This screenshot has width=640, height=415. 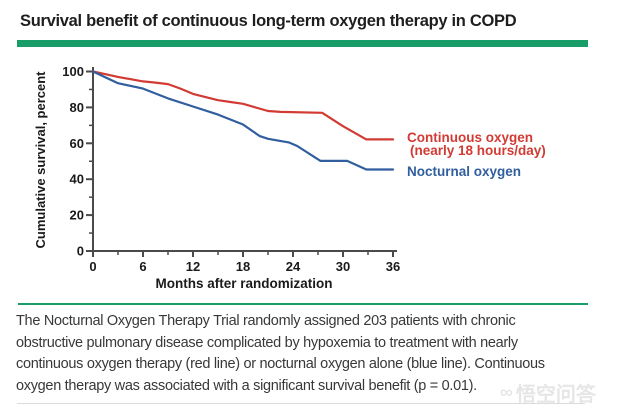 I want to click on y-tick-label: 40, so click(x=77, y=179).